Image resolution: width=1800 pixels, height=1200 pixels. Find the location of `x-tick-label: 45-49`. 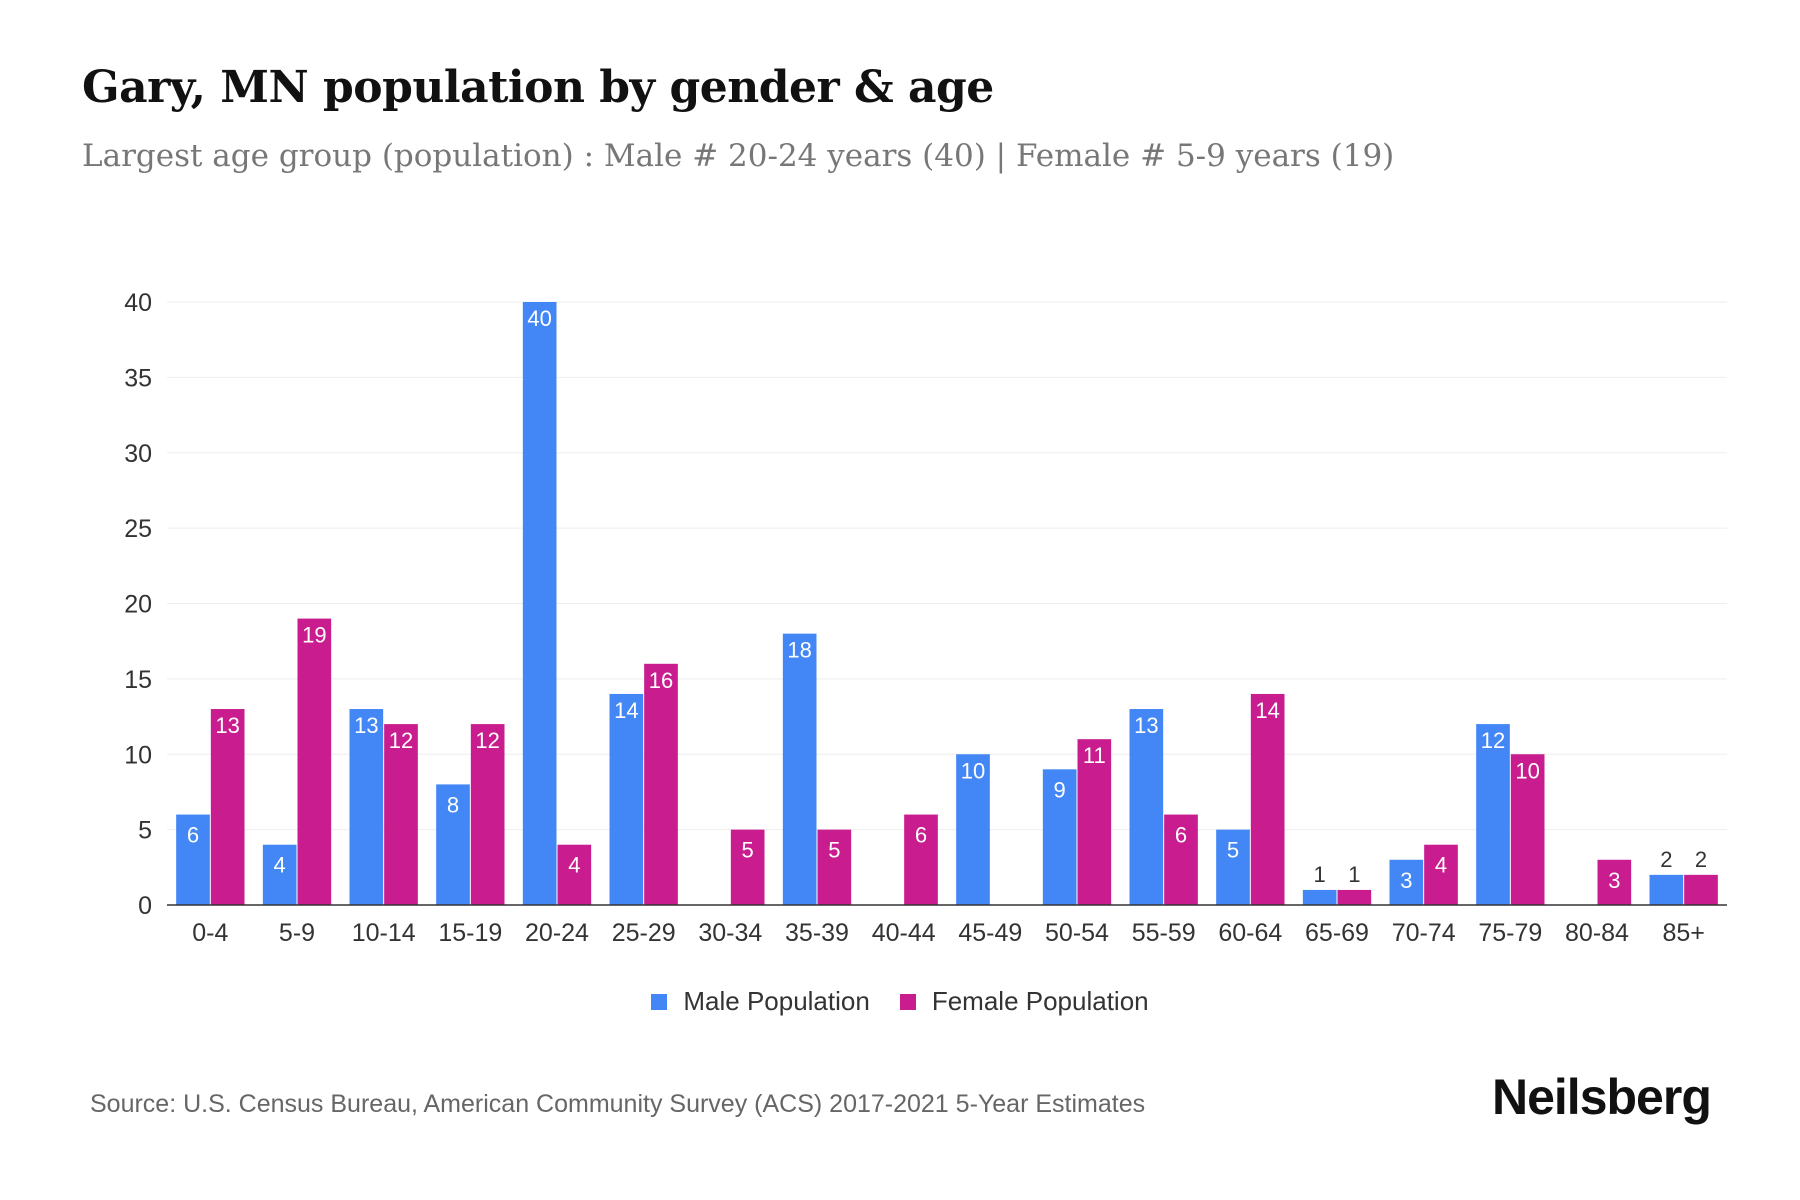

x-tick-label: 45-49 is located at coordinates (990, 933).